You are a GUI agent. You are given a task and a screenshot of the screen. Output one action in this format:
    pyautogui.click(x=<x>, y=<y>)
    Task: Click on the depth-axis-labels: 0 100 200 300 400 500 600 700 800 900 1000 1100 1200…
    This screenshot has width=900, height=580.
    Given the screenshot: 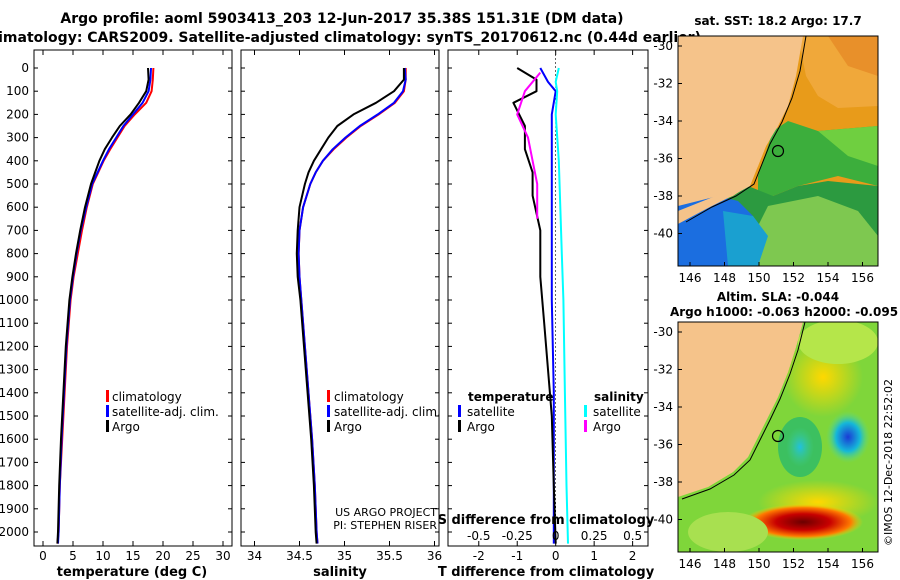 What is the action you would take?
    pyautogui.click(x=14, y=300)
    